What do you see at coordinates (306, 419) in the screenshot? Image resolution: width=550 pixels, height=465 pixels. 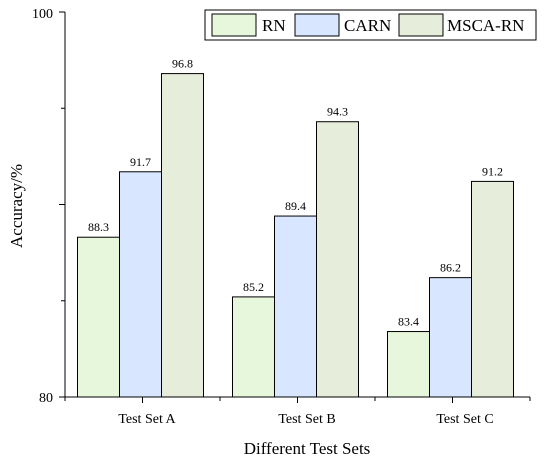 I see `x-tick-label-test-set-b: Test Set B` at bounding box center [306, 419].